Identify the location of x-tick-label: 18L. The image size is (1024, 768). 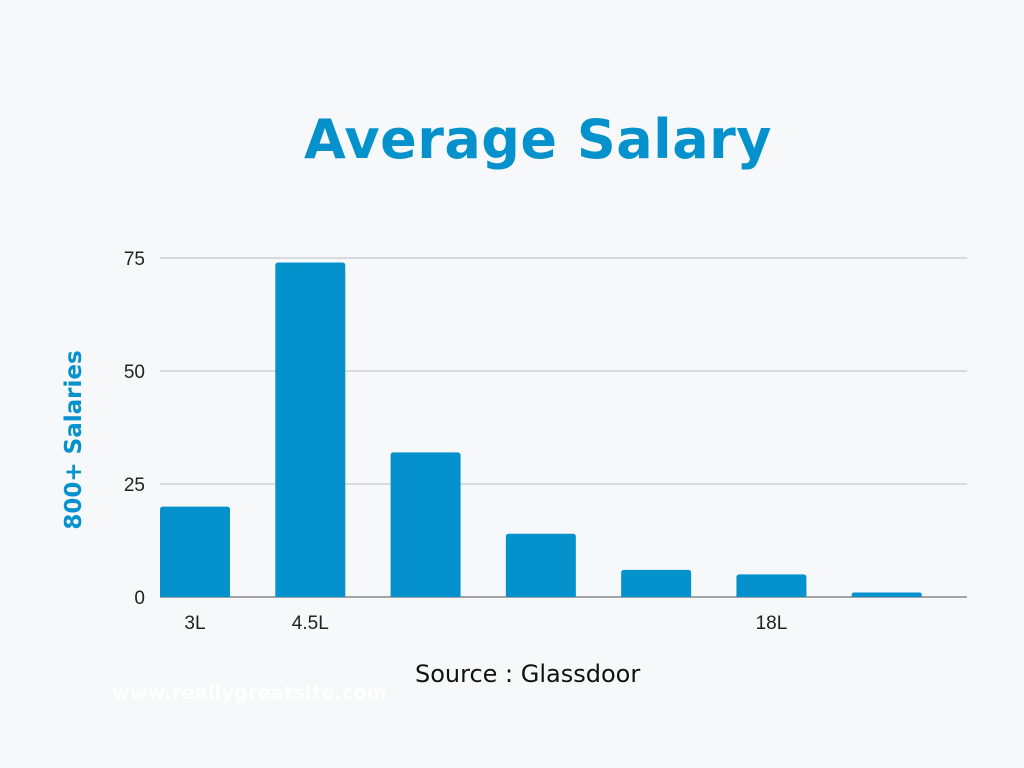
(772, 623).